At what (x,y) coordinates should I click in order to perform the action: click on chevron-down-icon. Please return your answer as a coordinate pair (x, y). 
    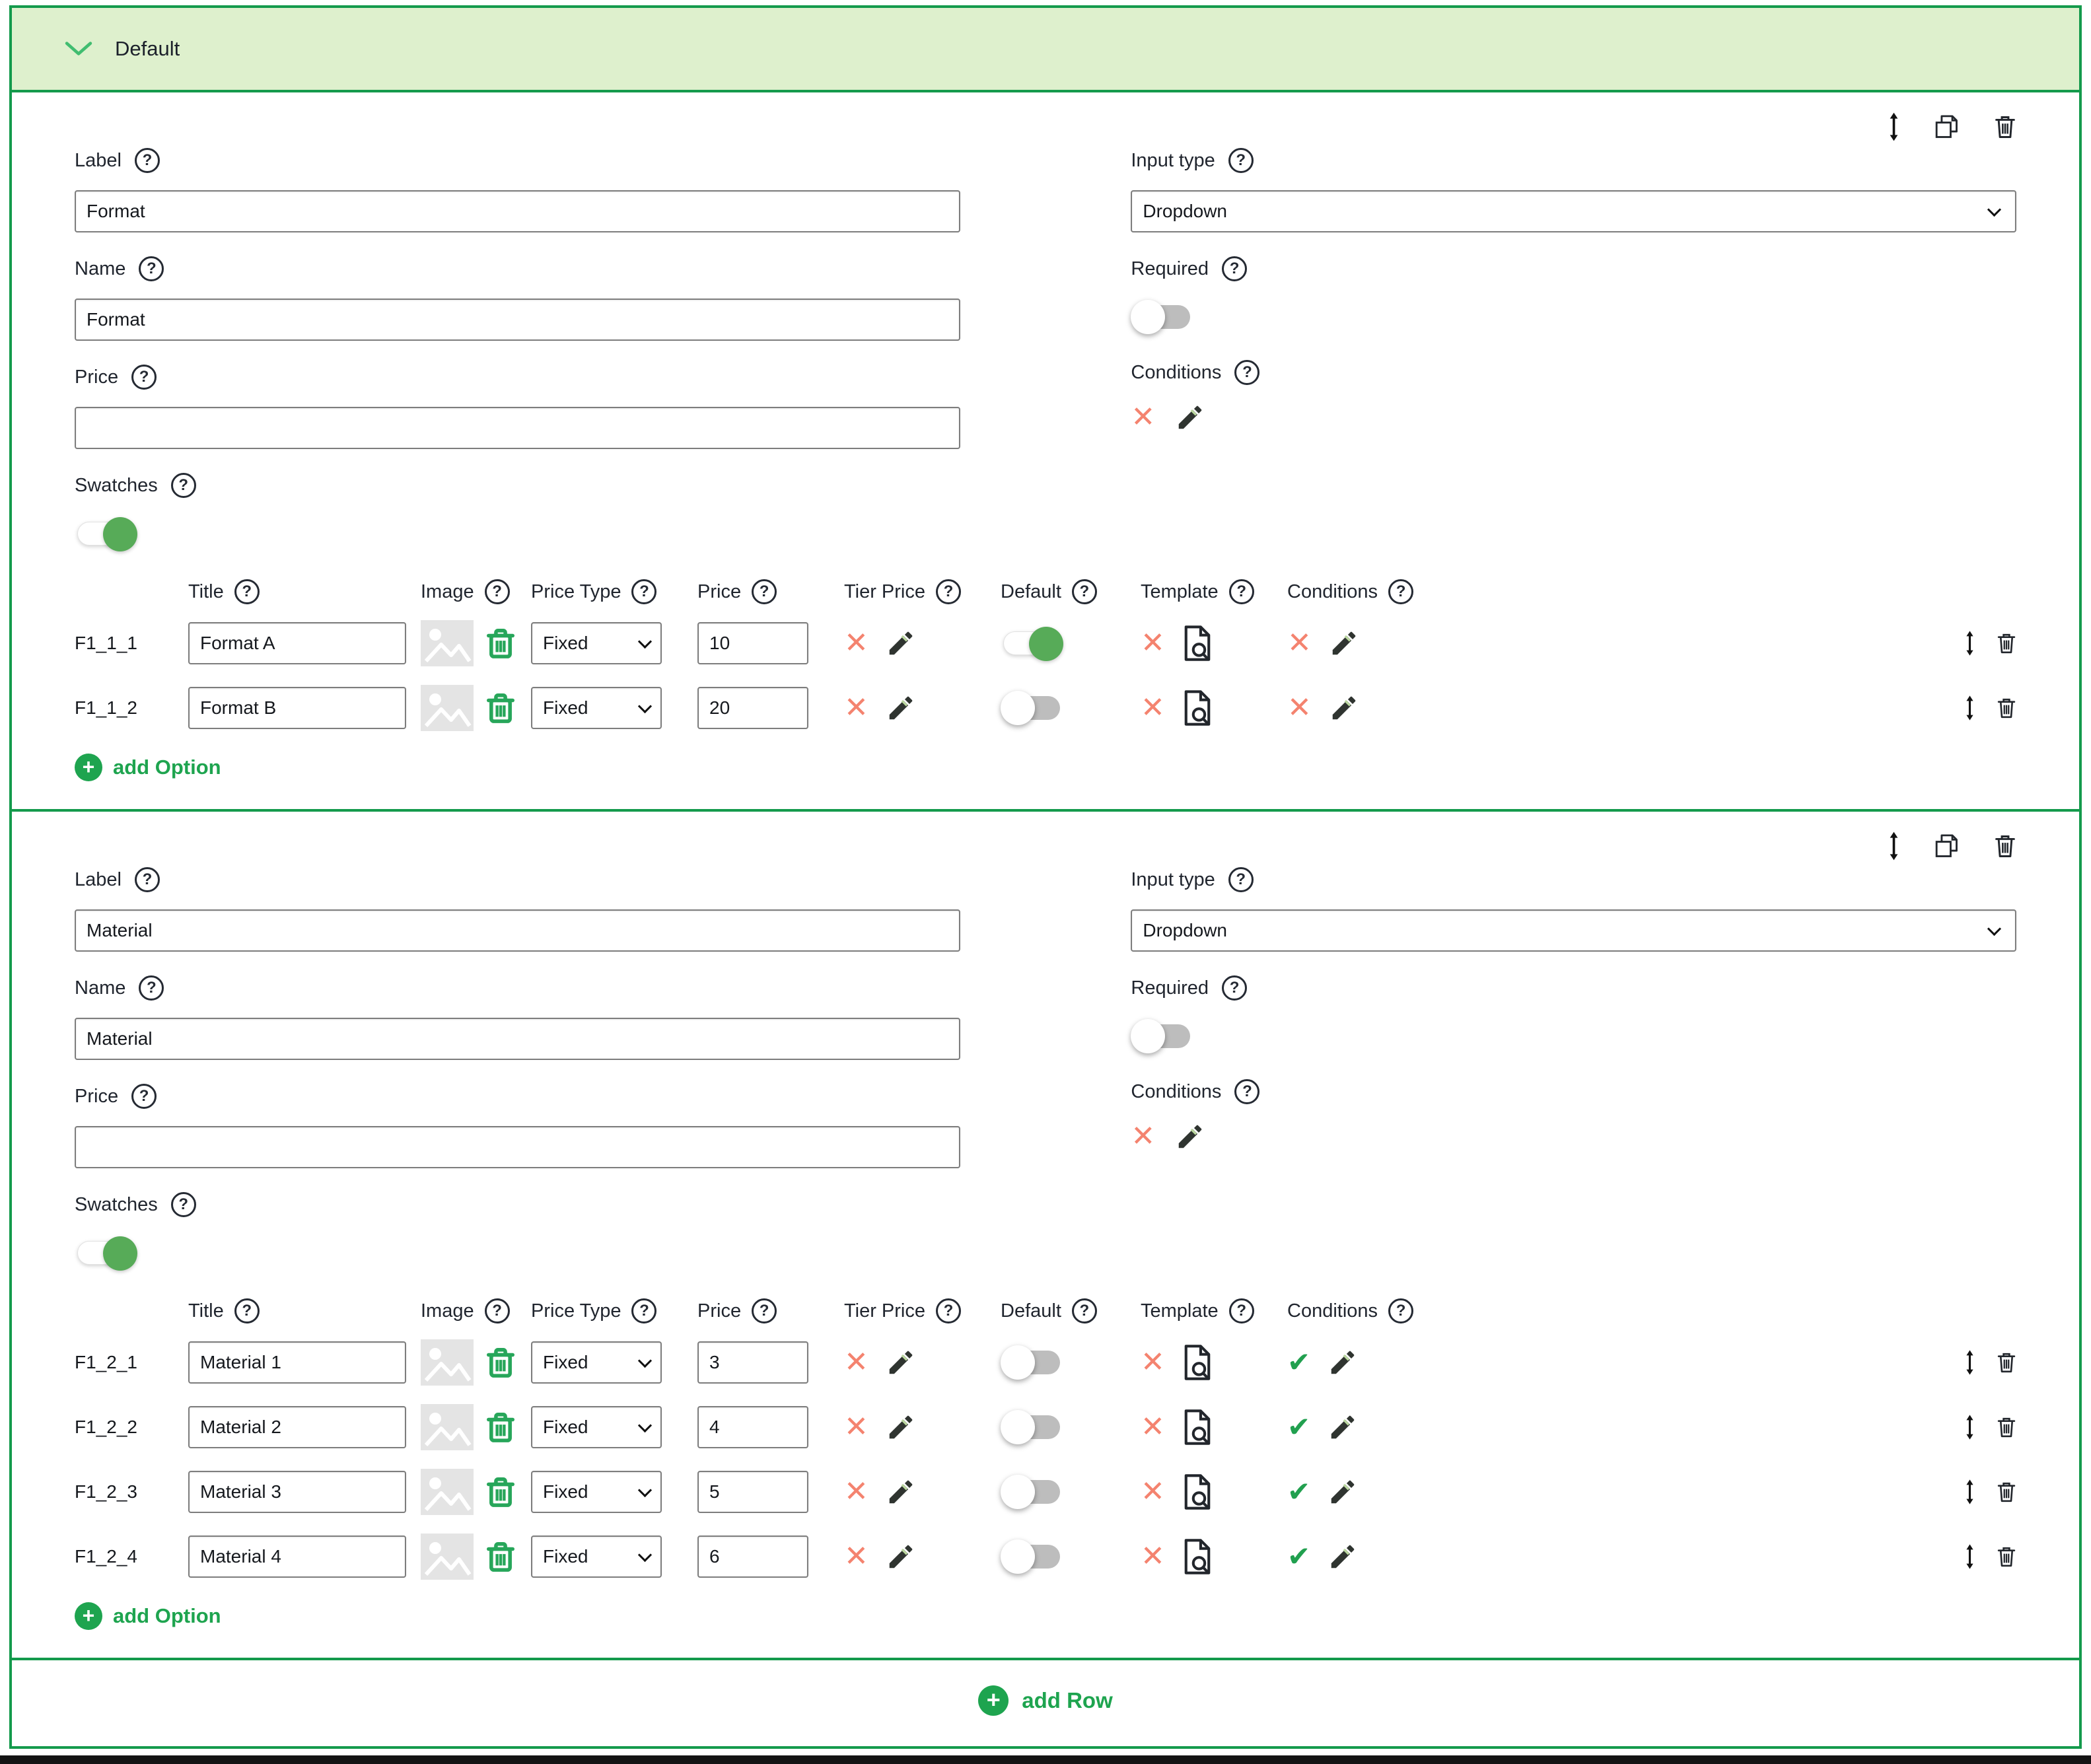
    Looking at the image, I should click on (78, 49).